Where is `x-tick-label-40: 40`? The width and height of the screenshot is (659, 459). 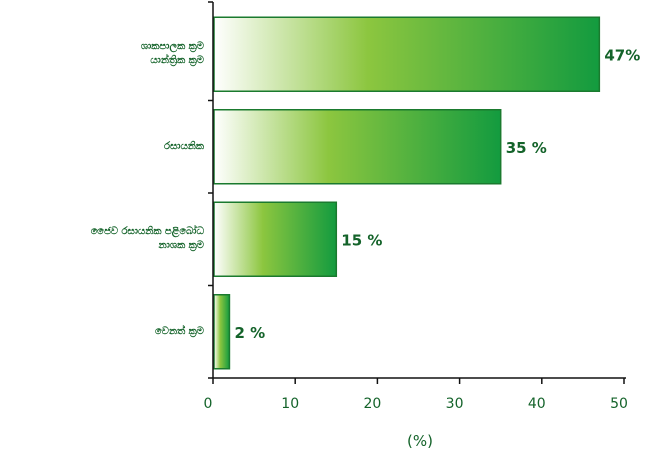 x-tick-label-40: 40 is located at coordinates (537, 404).